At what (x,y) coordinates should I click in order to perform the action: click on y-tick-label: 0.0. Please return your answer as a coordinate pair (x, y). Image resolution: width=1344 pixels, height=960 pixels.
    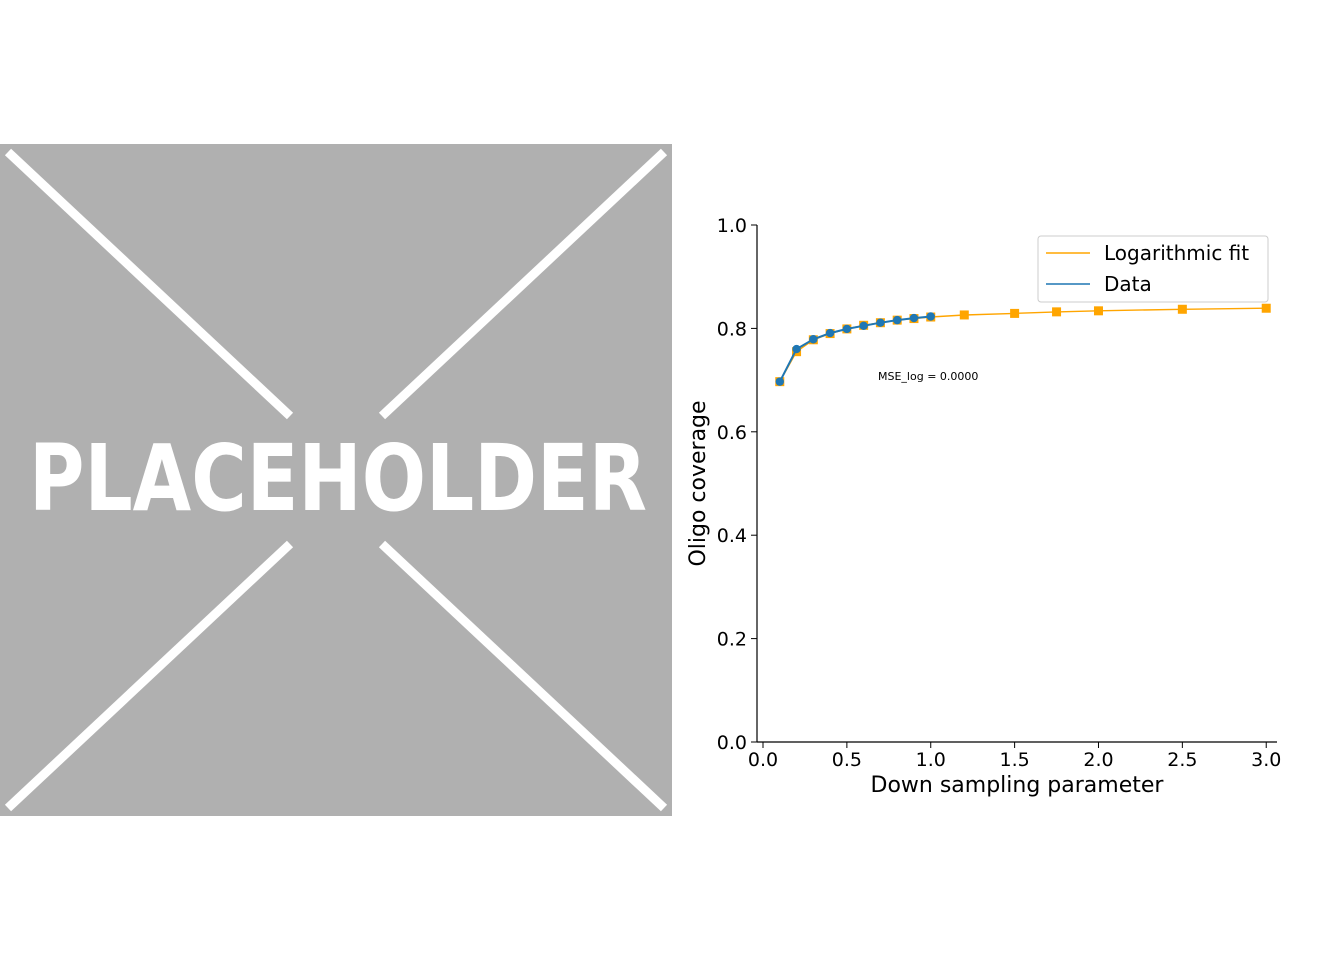
    Looking at the image, I should click on (732, 743).